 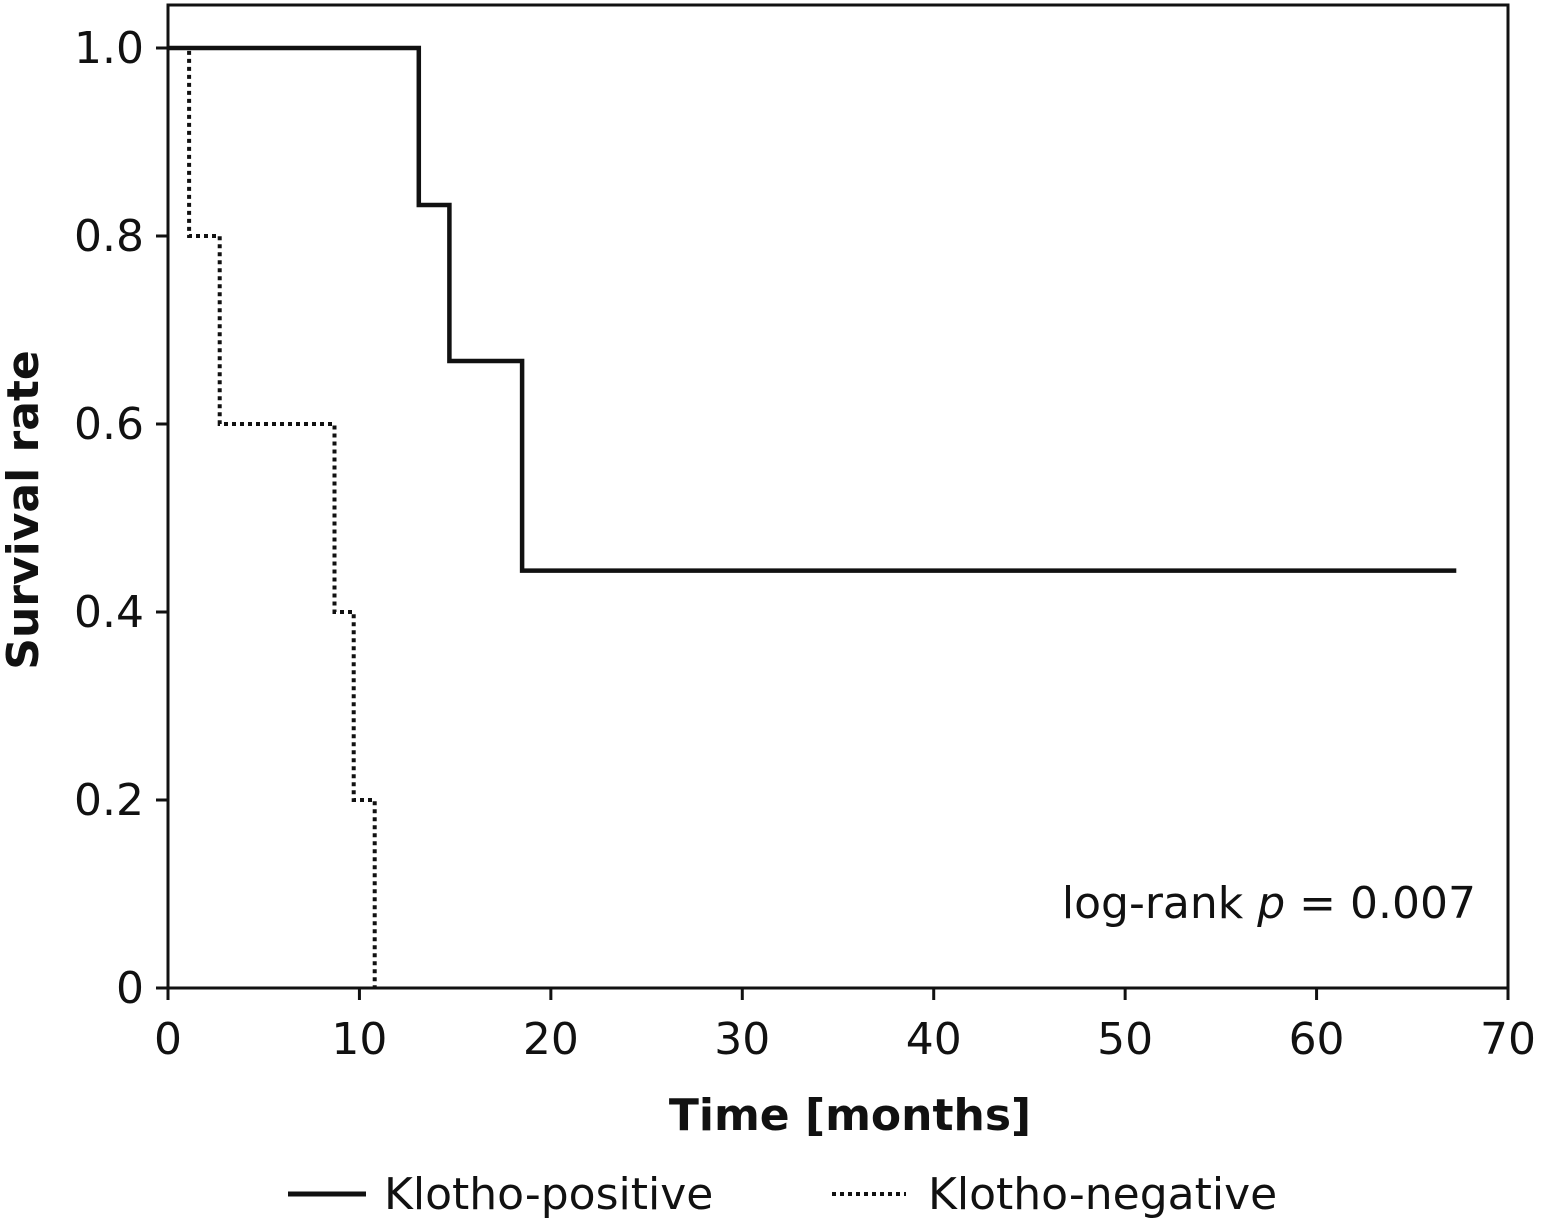 I want to click on y-tick-label: 0.2, so click(x=109, y=800).